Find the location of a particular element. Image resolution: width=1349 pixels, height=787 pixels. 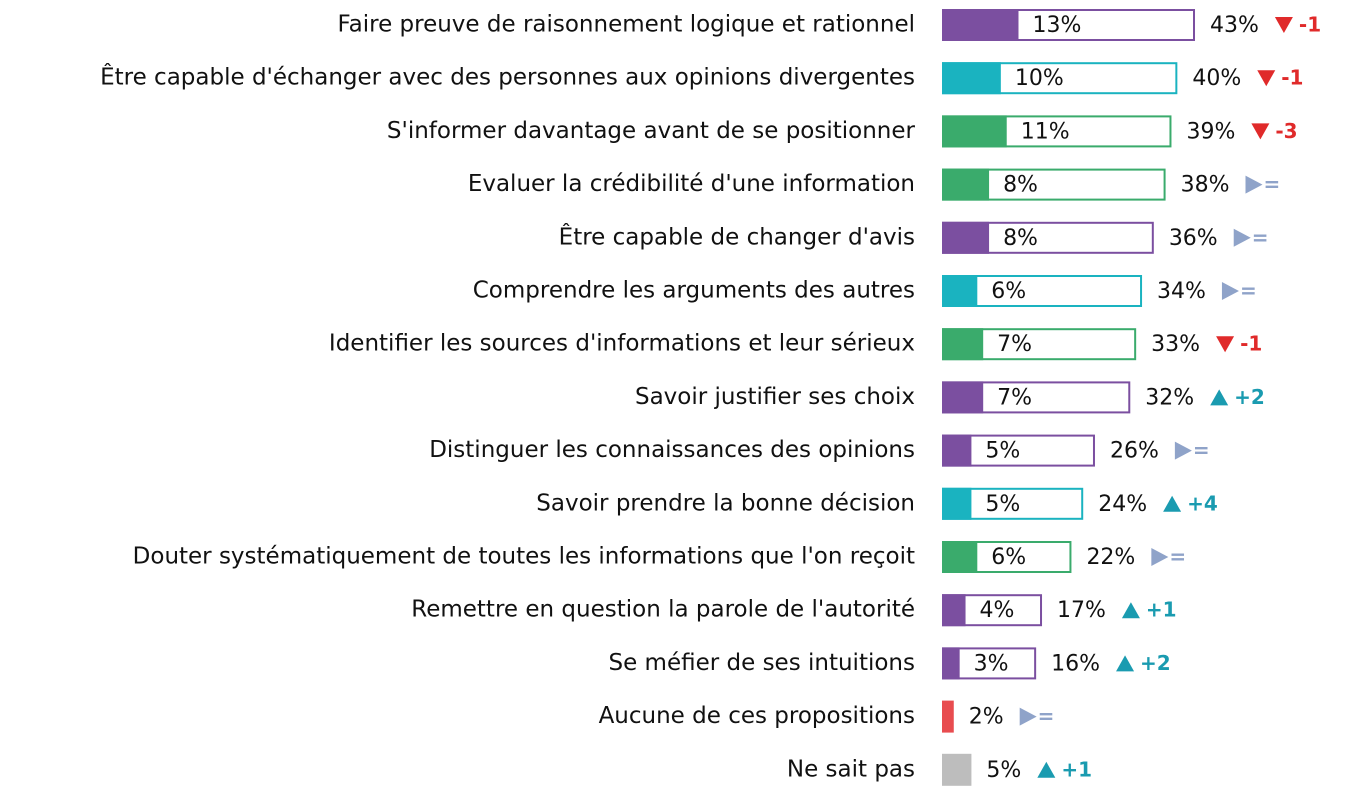

category-label: Evaluer la crédibilité d'une information is located at coordinates (691, 184).